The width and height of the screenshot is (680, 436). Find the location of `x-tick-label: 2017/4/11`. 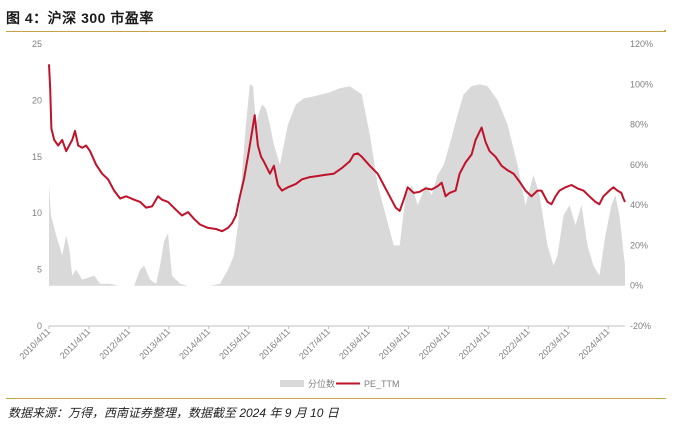

x-tick-label: 2017/4/11 is located at coordinates (314, 343).